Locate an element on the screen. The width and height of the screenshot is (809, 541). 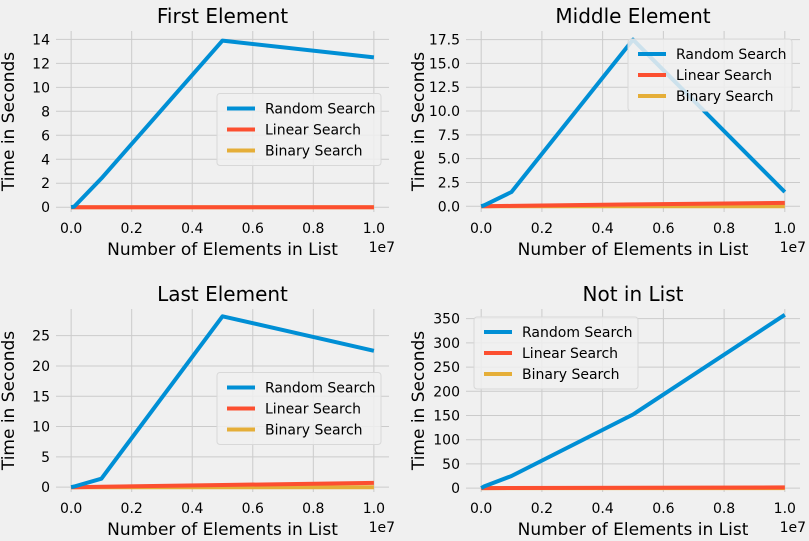
y-tick-label: 2 is located at coordinates (45, 184).